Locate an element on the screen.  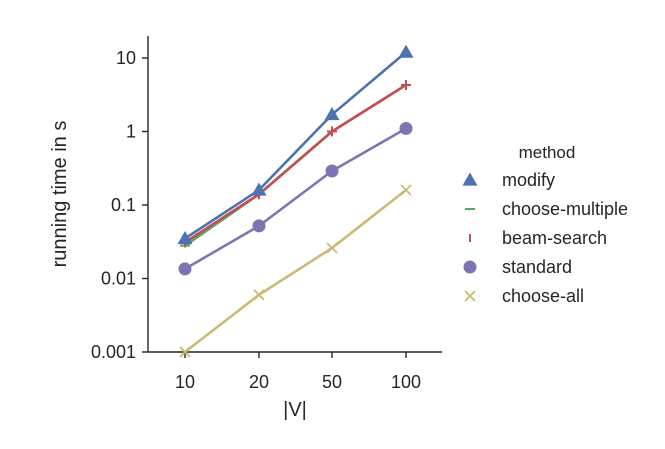
series-line-beam-search is located at coordinates (295, 163).